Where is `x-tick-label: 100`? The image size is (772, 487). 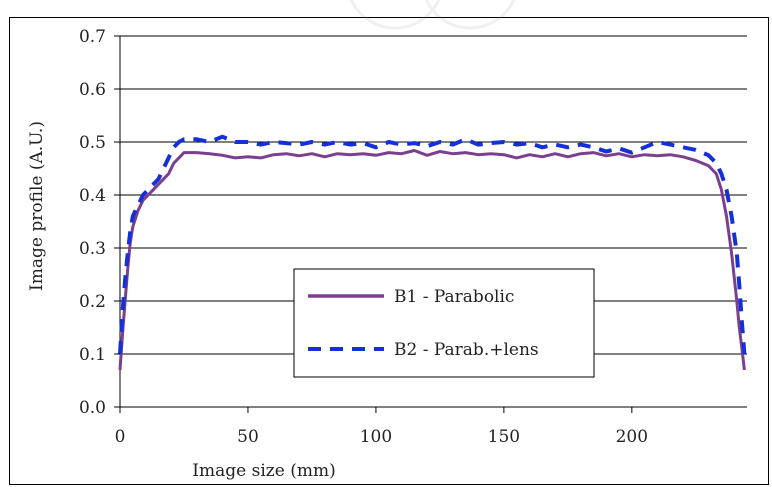
x-tick-label: 100 is located at coordinates (376, 437).